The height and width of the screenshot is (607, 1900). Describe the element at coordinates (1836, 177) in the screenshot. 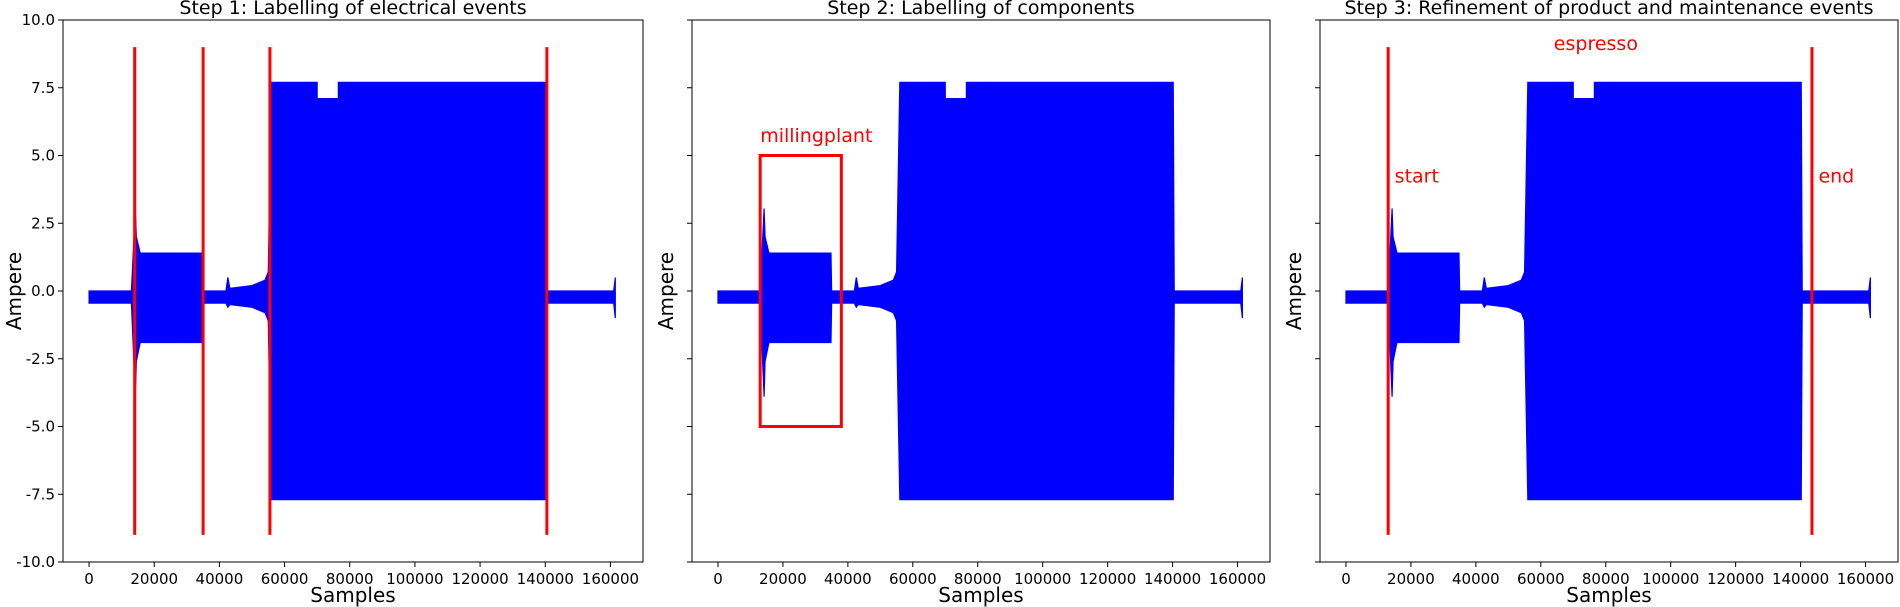

I see `annotation-label: end` at that location.